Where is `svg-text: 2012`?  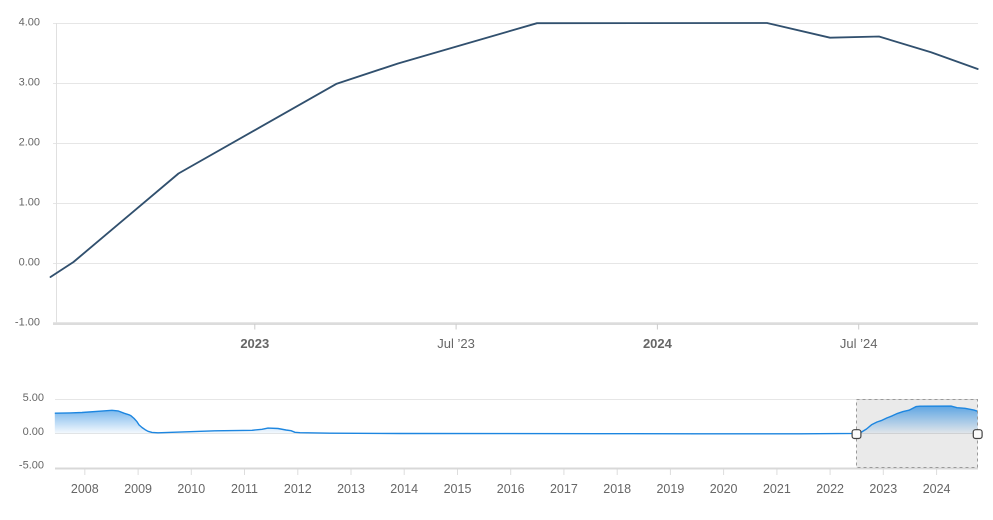
svg-text: 2012 is located at coordinates (298, 489).